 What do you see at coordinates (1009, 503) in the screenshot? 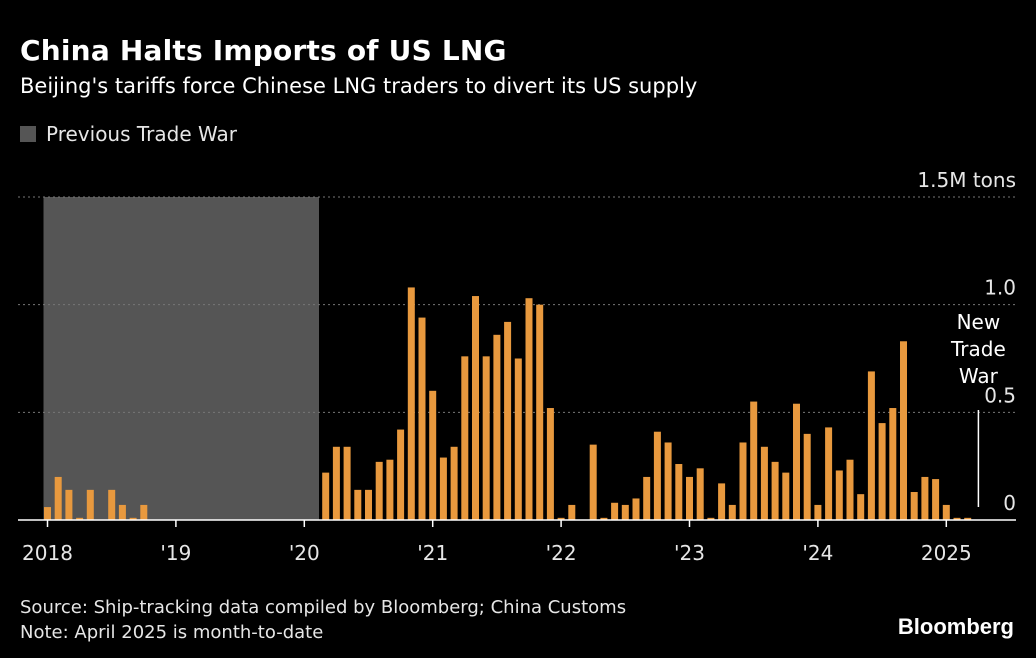
I see `y-tick-label: 0` at bounding box center [1009, 503].